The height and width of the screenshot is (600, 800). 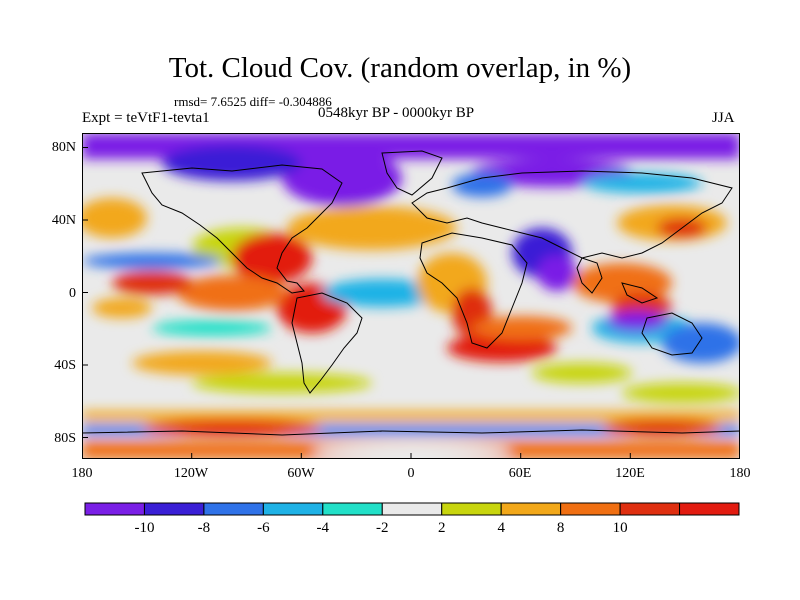 I want to click on lon-label-180w: 180, so click(x=82, y=473).